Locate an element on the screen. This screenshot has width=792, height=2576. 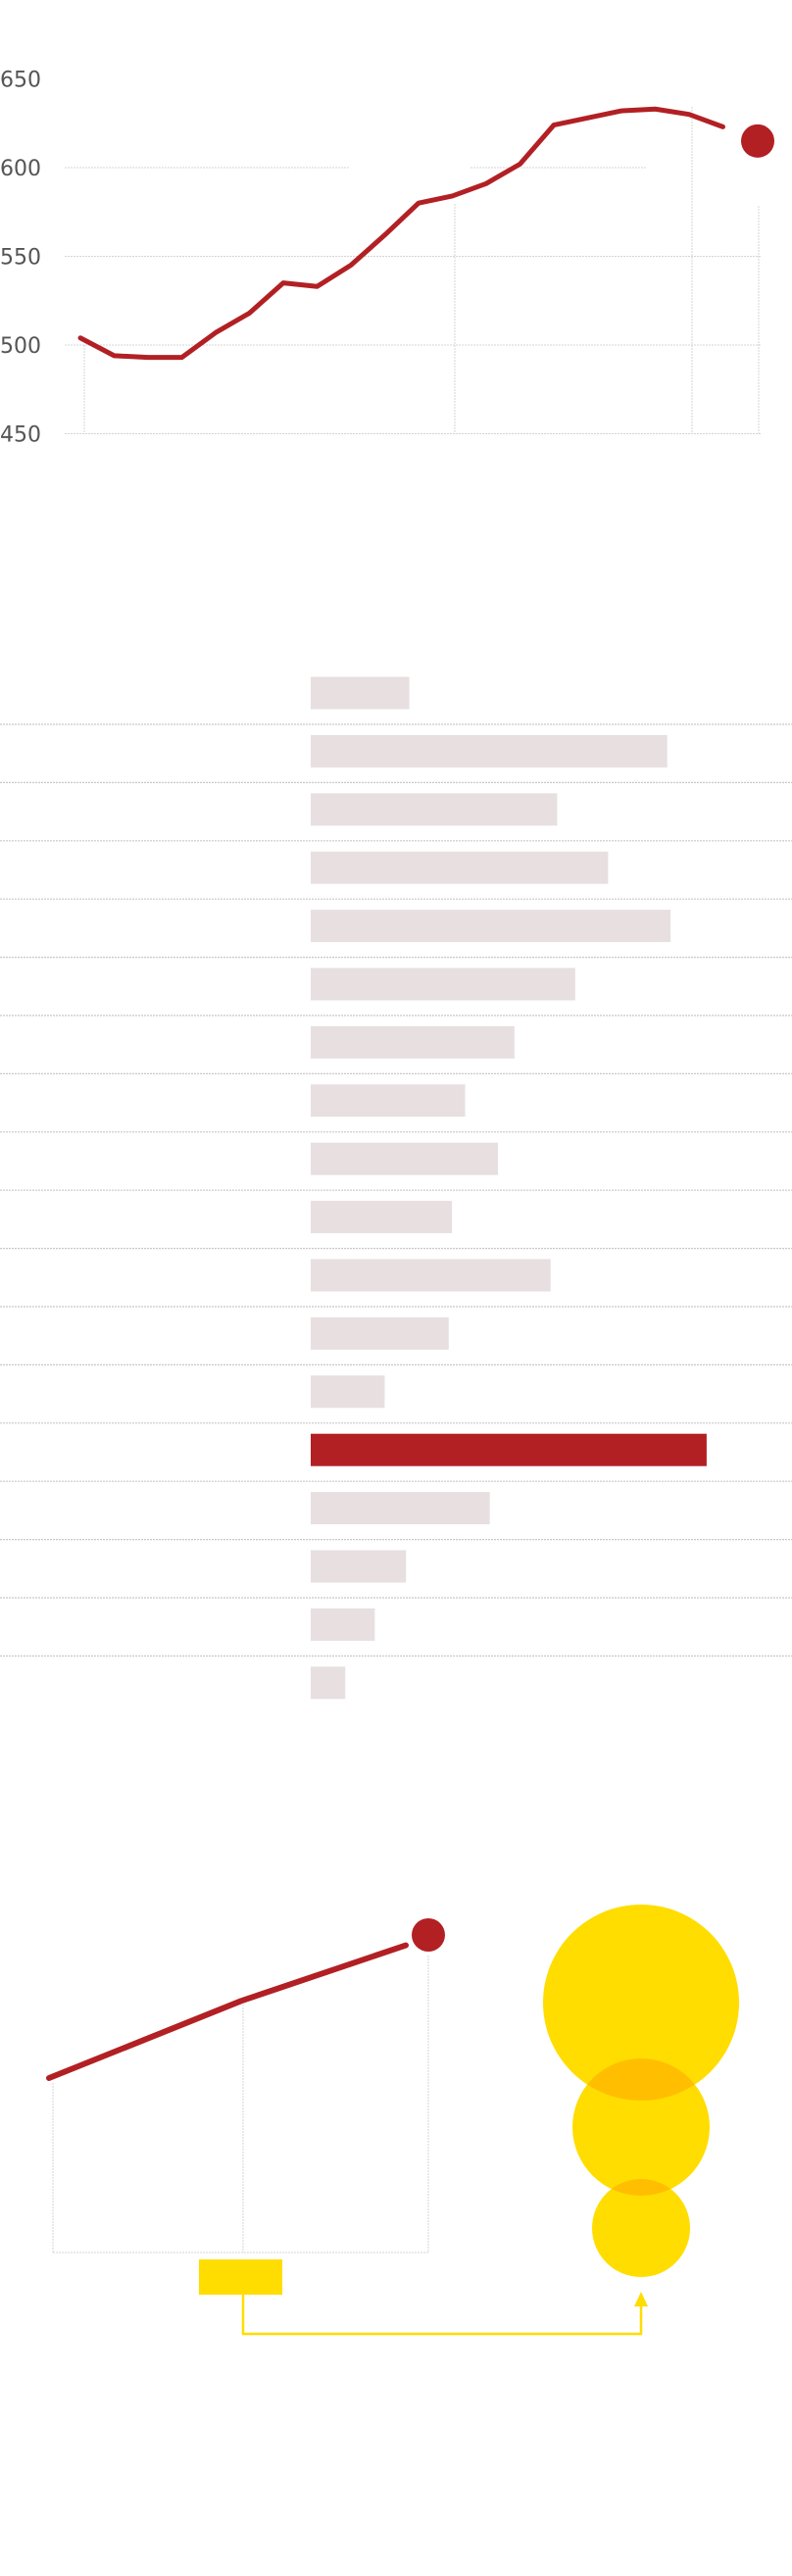
arrowhead-icon is located at coordinates (641, 2299).